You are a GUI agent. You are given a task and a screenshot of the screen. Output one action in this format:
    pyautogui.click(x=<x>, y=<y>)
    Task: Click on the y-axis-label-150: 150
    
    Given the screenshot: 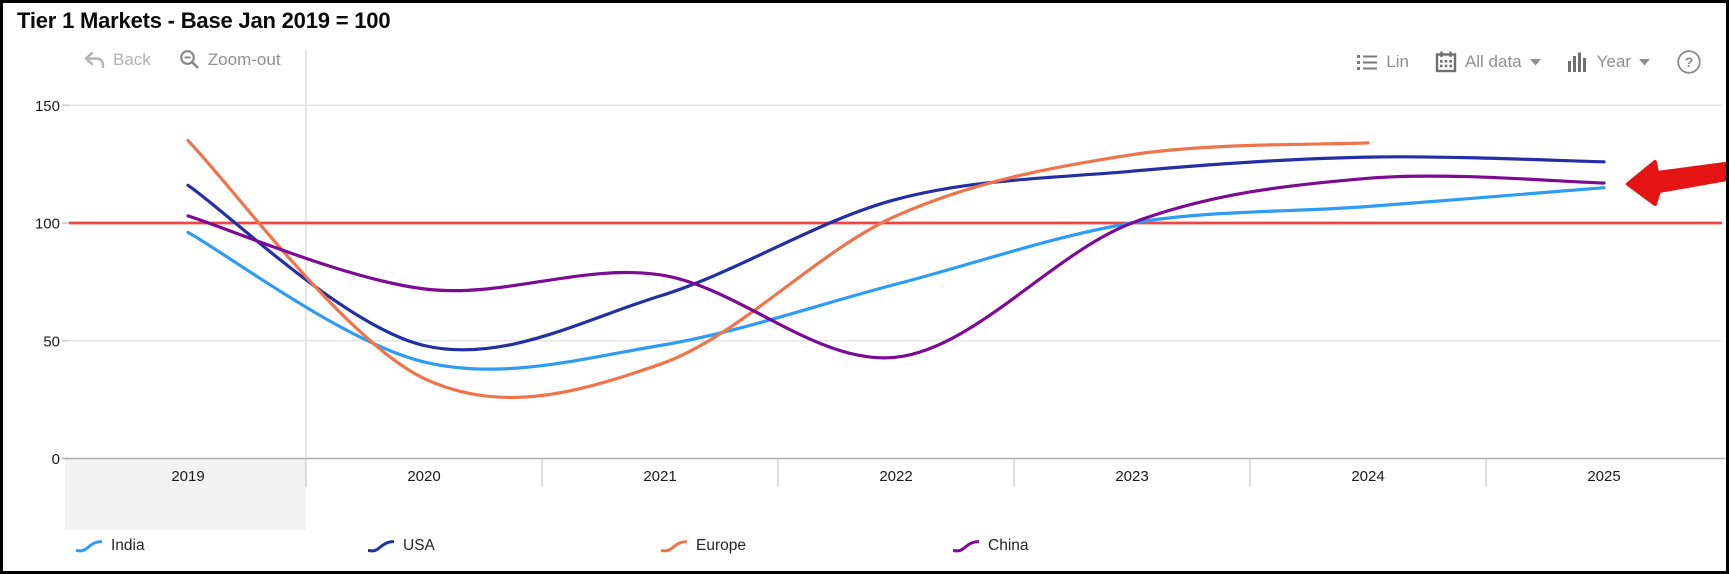 What is the action you would take?
    pyautogui.click(x=47, y=106)
    